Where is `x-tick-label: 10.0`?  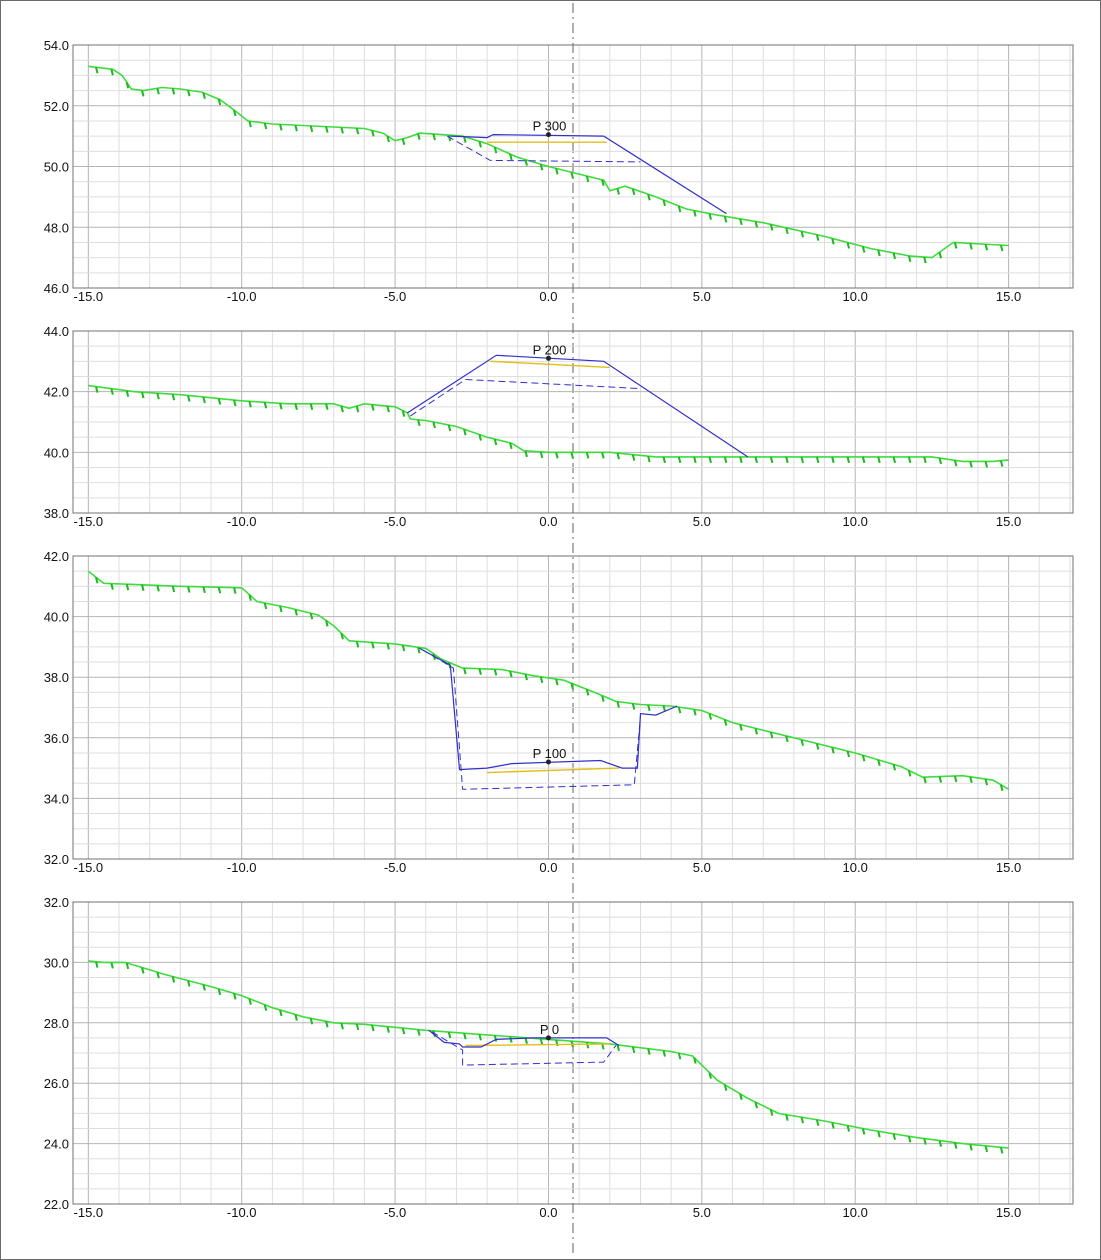
x-tick-label: 10.0 is located at coordinates (855, 296).